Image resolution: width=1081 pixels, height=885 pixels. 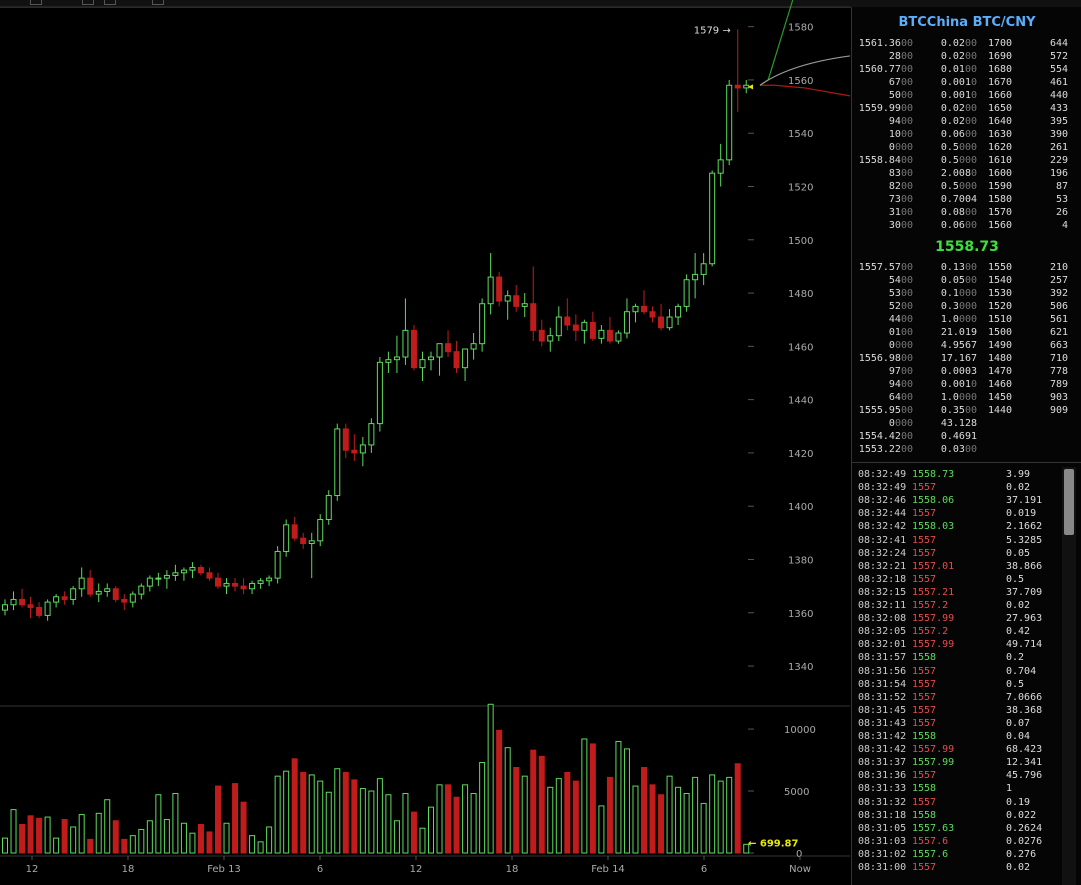 What do you see at coordinates (958, 788) in the screenshot?
I see `trade-row: 08:31:33 1558 1` at bounding box center [958, 788].